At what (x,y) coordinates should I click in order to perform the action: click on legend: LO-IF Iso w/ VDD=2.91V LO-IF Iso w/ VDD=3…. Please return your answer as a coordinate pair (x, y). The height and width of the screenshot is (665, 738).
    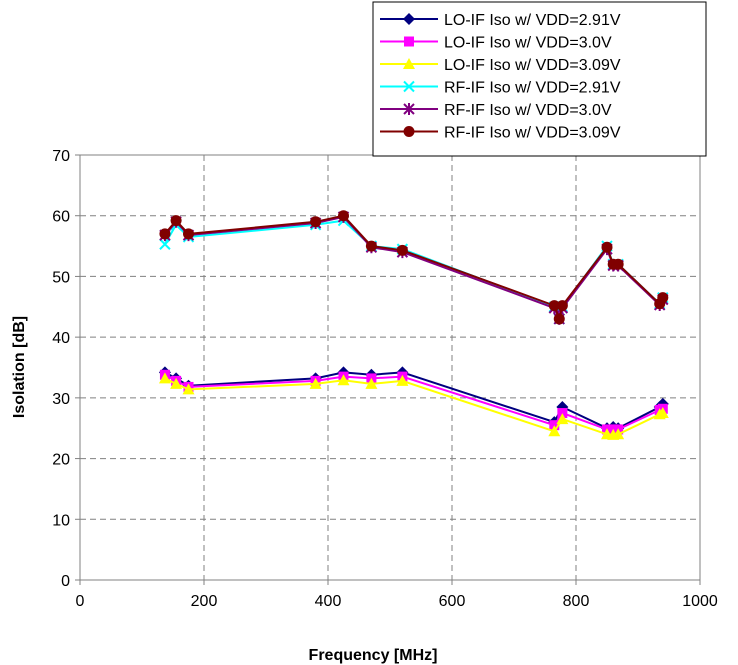
    Looking at the image, I should click on (539, 79).